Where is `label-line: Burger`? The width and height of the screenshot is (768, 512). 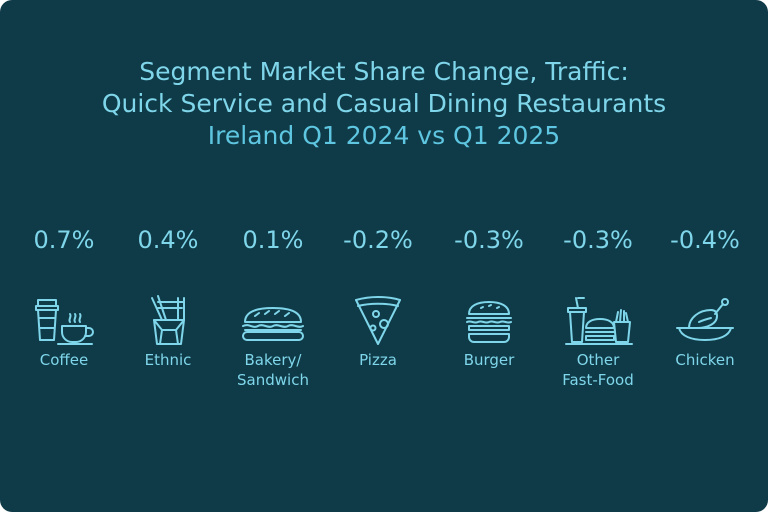
label-line: Burger is located at coordinates (489, 360).